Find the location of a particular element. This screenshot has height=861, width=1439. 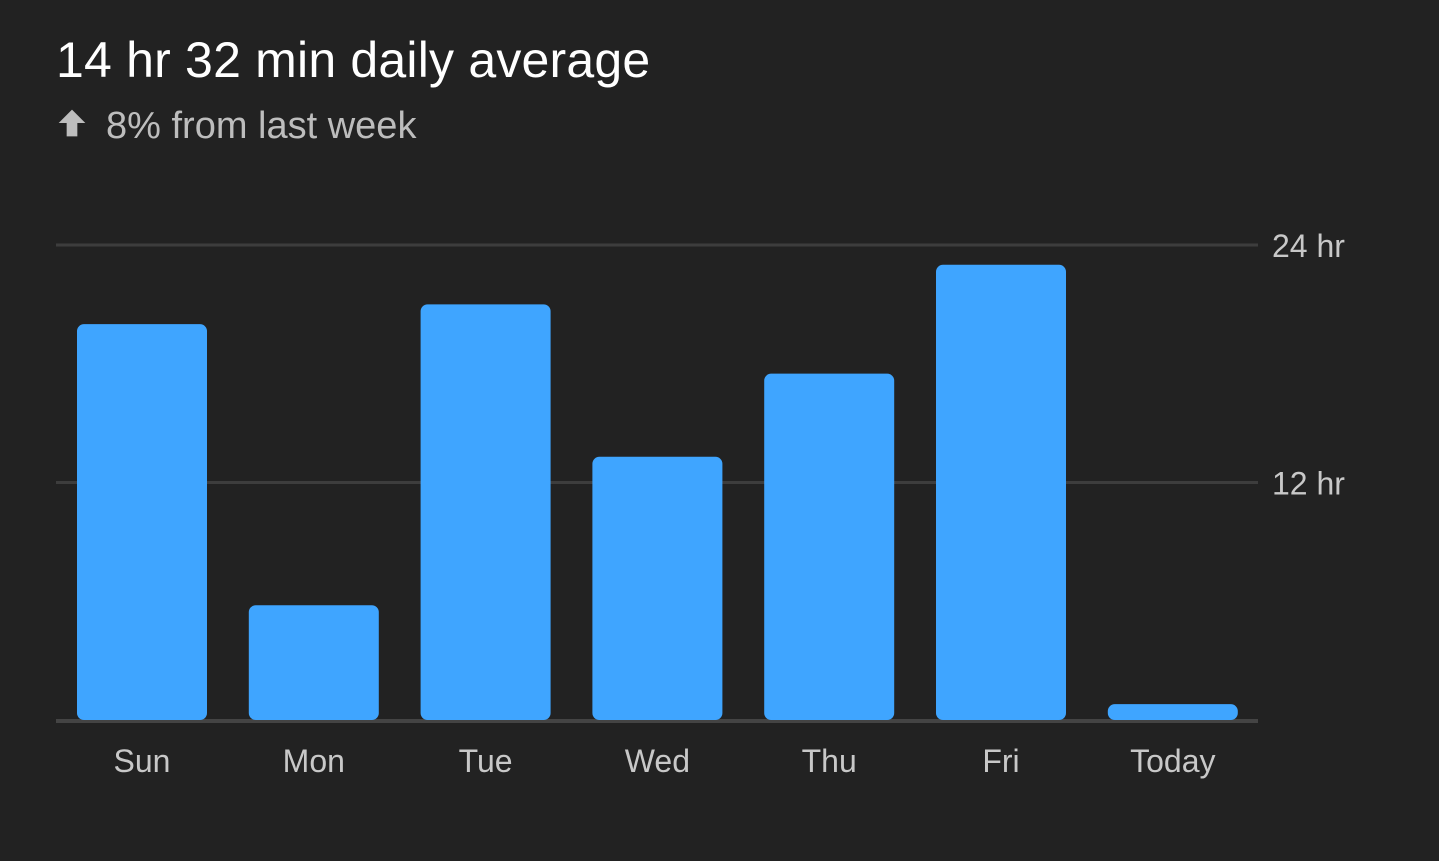

bar-sun is located at coordinates (142, 522).